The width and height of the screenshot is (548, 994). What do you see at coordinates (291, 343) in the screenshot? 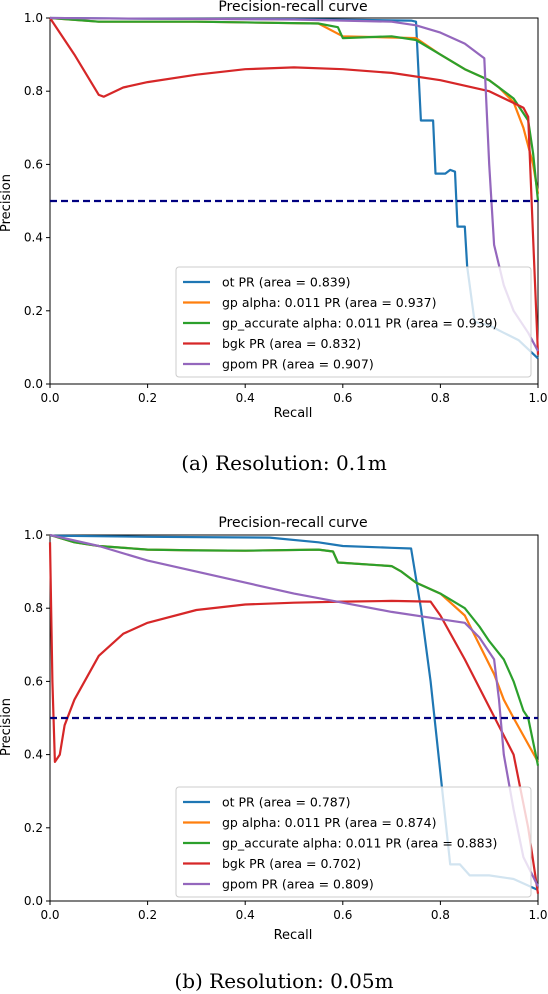
I see `legend-label: bgk PR (area = 0.832)` at bounding box center [291, 343].